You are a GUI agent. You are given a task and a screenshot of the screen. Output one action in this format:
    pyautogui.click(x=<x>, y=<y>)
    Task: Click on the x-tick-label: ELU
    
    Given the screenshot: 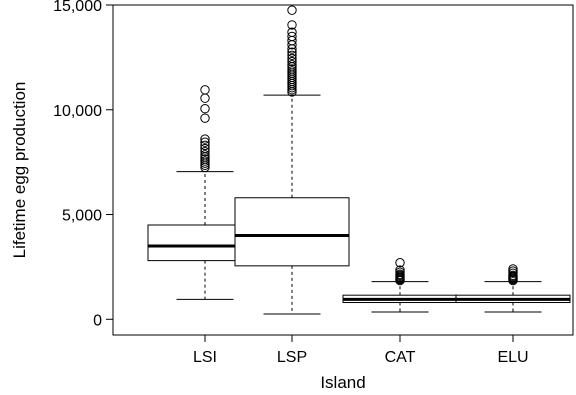 What is the action you would take?
    pyautogui.click(x=512, y=357)
    